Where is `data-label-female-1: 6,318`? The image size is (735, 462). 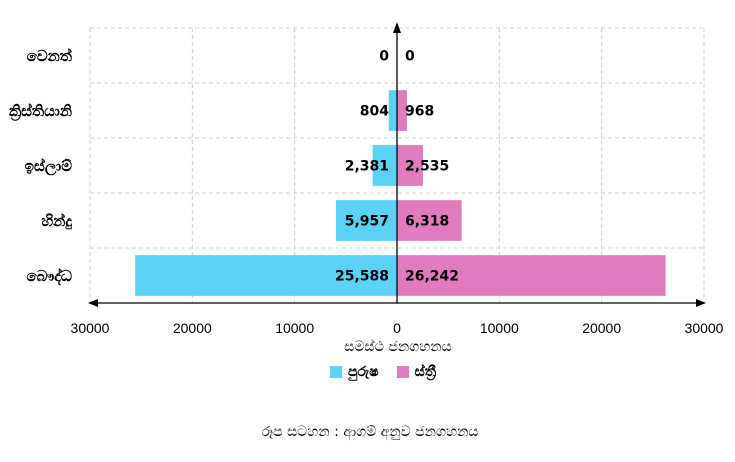
data-label-female-1: 6,318 is located at coordinates (427, 222).